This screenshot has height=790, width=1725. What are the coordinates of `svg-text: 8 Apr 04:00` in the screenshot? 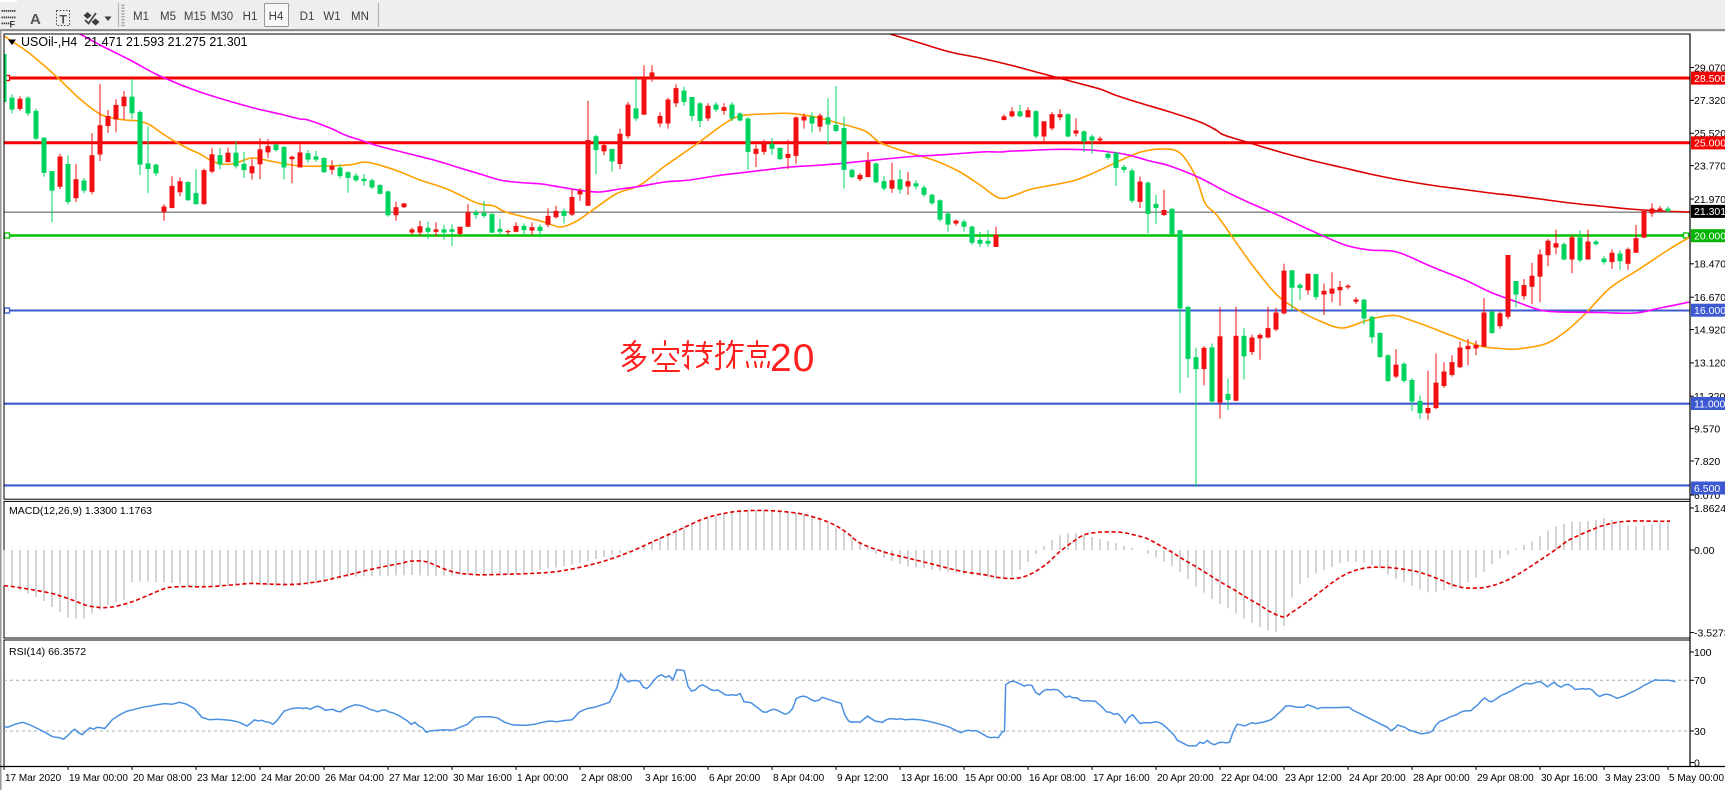 It's located at (799, 778).